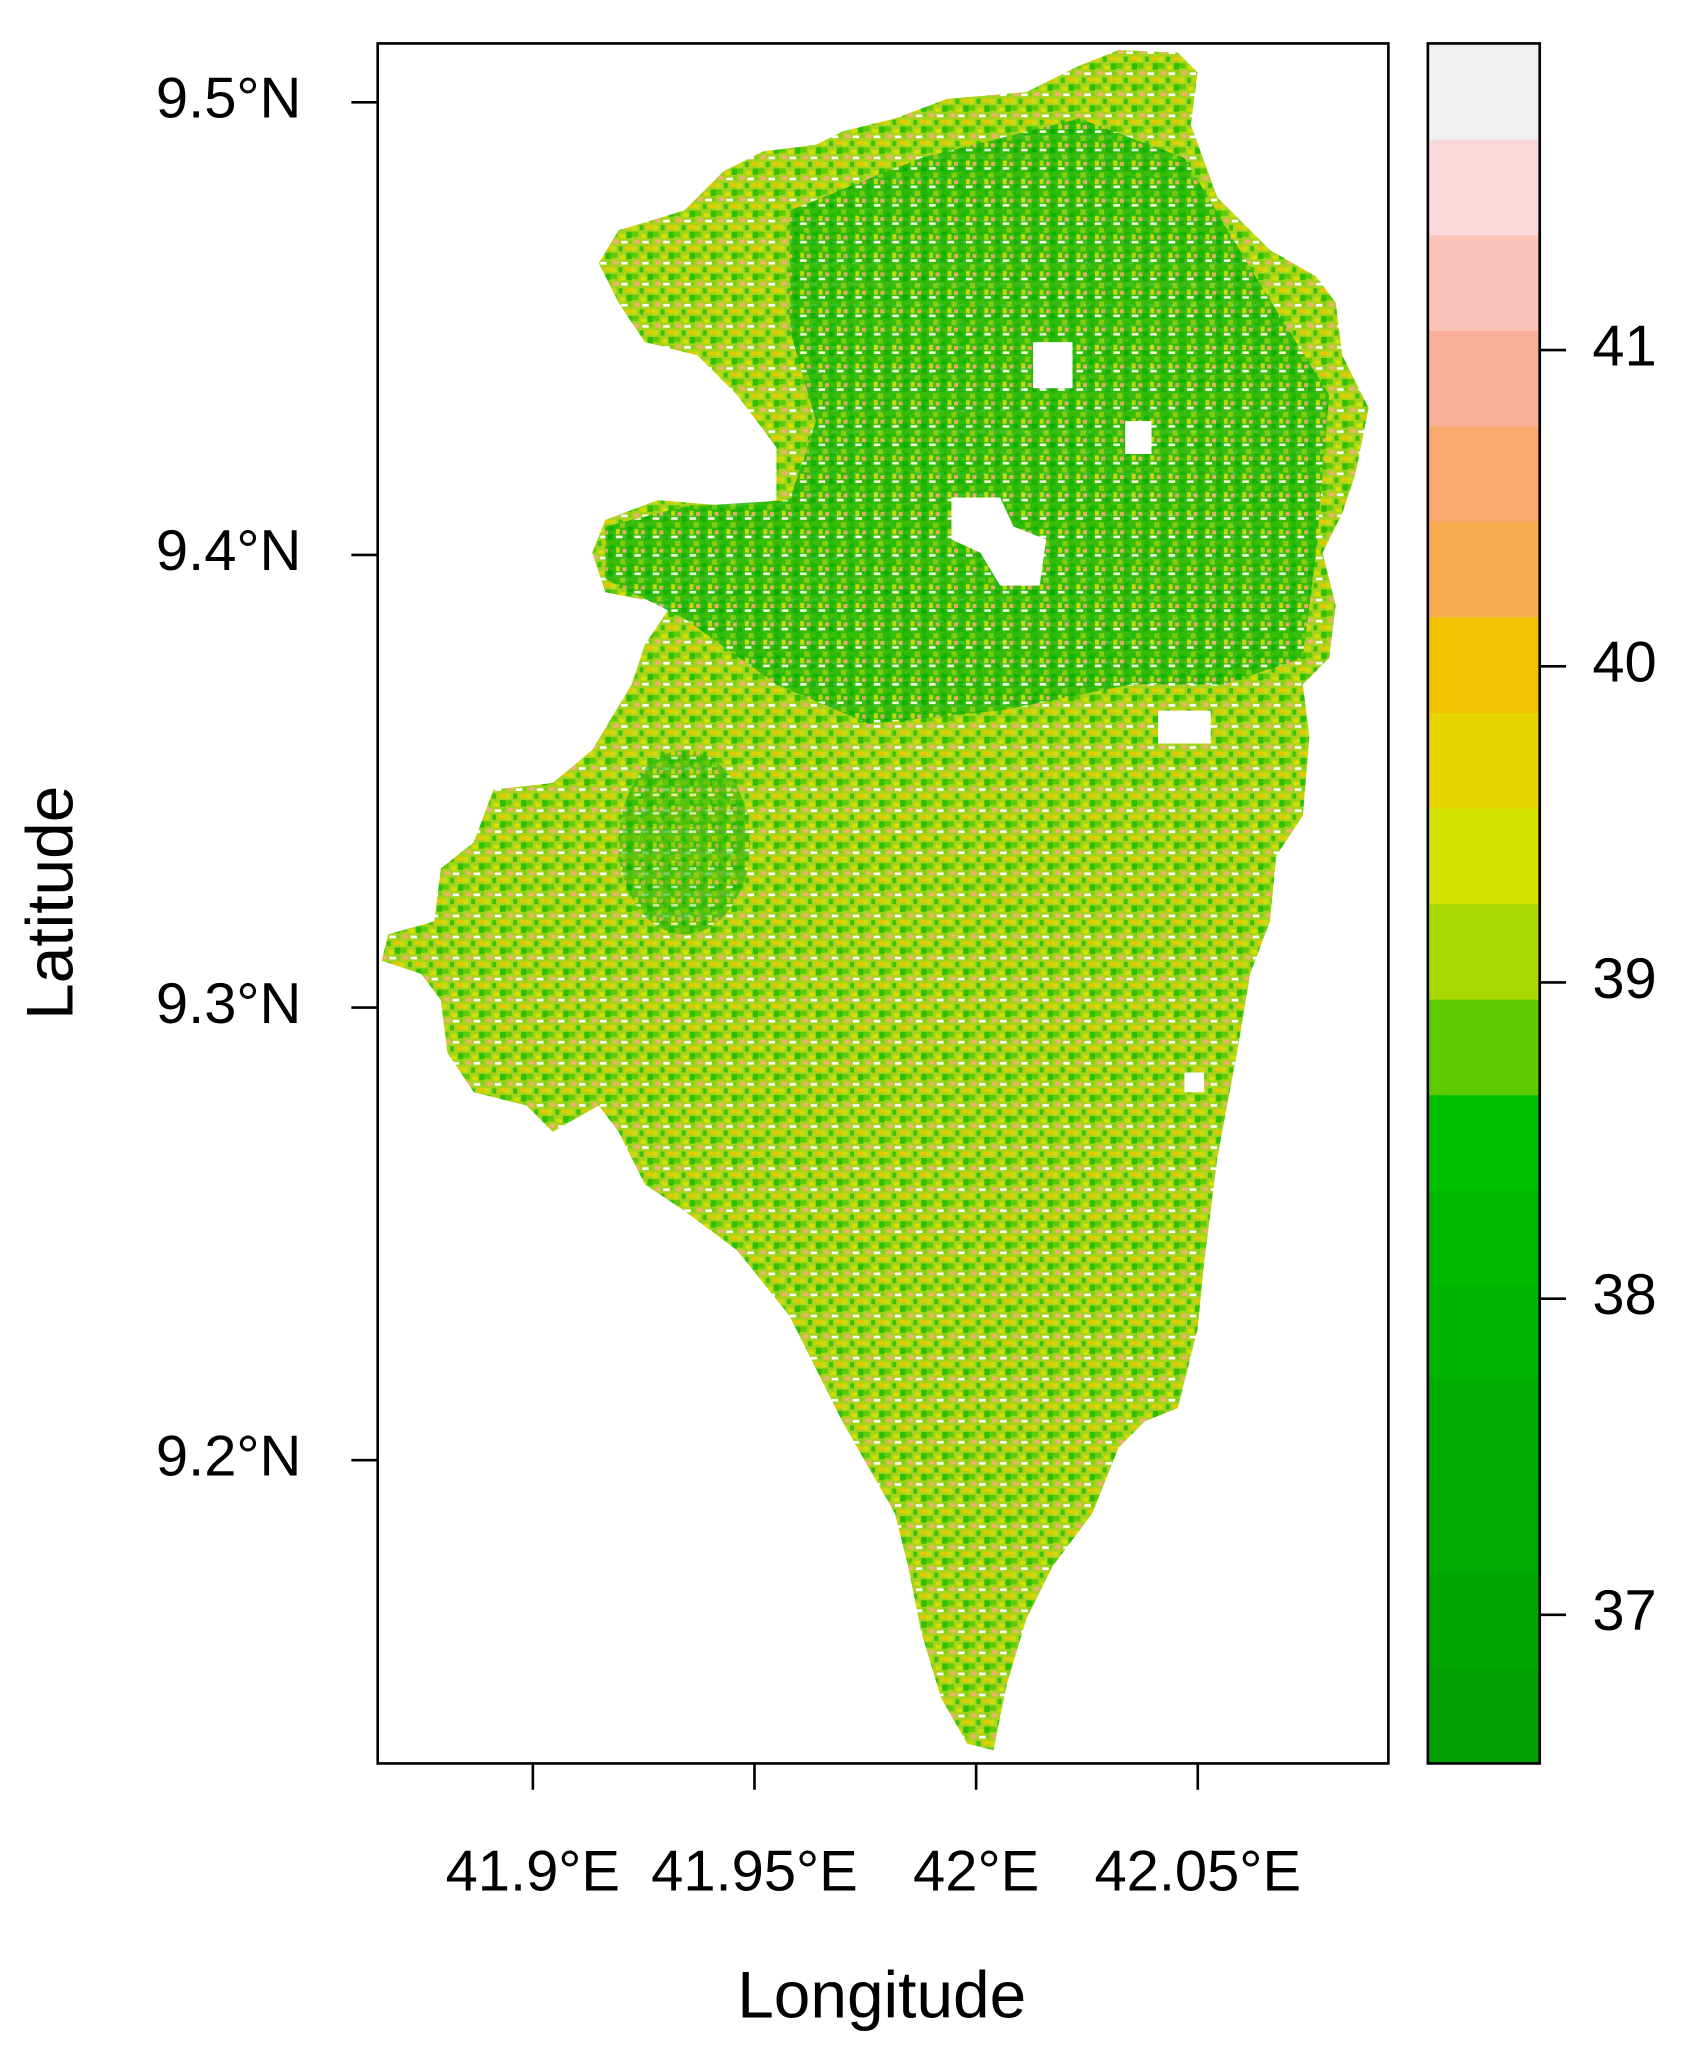 The height and width of the screenshot is (2059, 1691). Describe the element at coordinates (1624, 663) in the screenshot. I see `colorbar-tick-label: 40` at that location.